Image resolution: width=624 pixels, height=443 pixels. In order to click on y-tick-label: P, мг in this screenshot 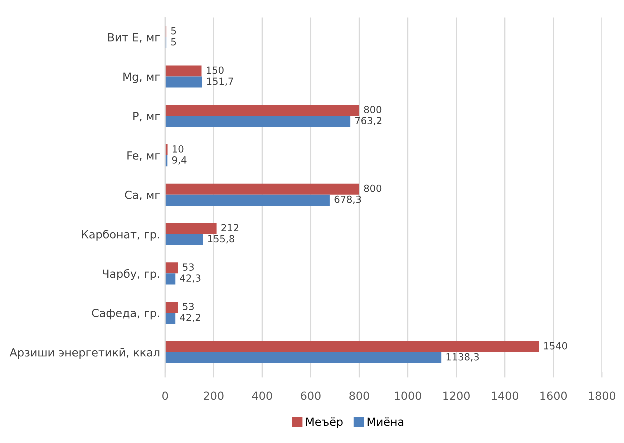, I will do `click(147, 117)`.